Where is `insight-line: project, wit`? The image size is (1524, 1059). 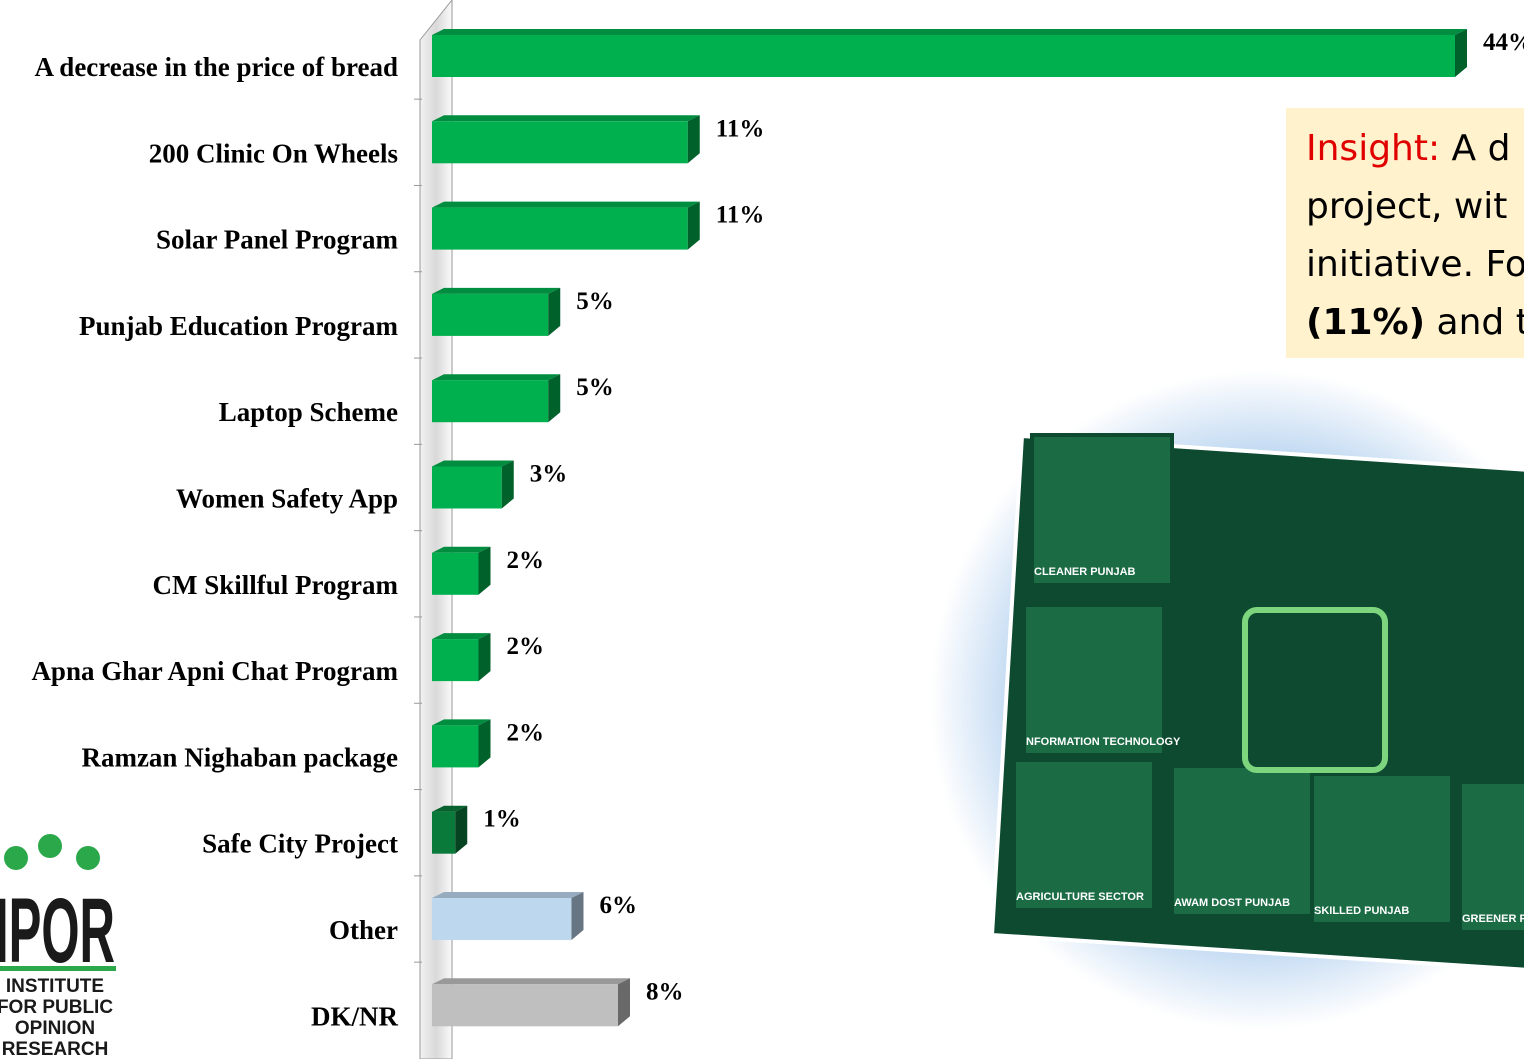 insight-line: project, wit is located at coordinates (1406, 206).